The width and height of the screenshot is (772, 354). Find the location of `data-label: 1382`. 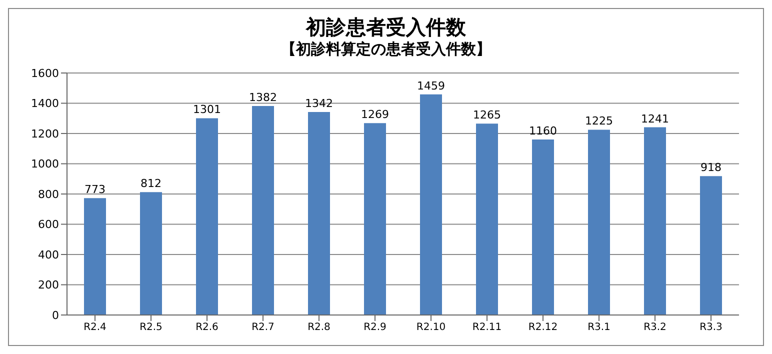

data-label: 1382 is located at coordinates (263, 97).